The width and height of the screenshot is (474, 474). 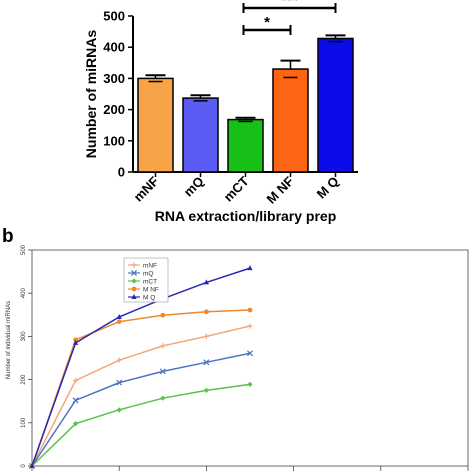 I want to click on bar-y-axis-title: Number of miRNAs, so click(x=91, y=94).